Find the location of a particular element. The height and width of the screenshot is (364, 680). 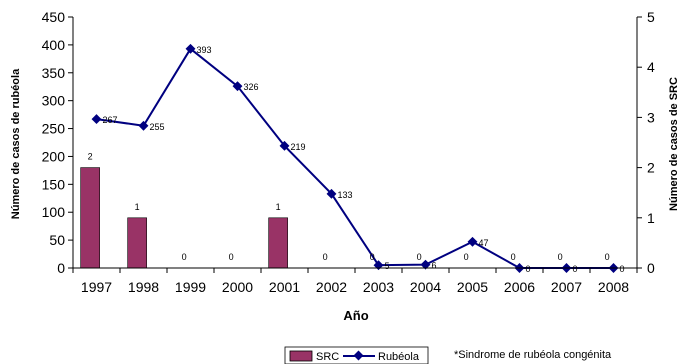

x-tick-label: 2005 is located at coordinates (472, 287).